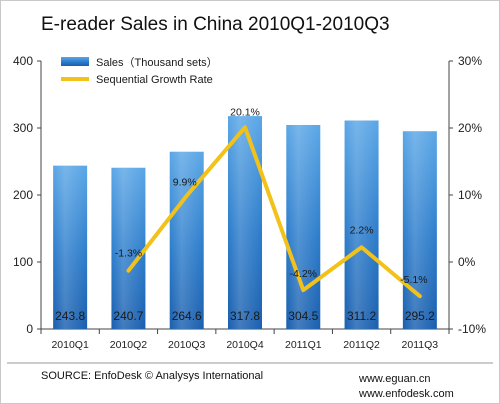  I want to click on legend-bar-label: Sales（Thousand sets）, so click(157, 62).